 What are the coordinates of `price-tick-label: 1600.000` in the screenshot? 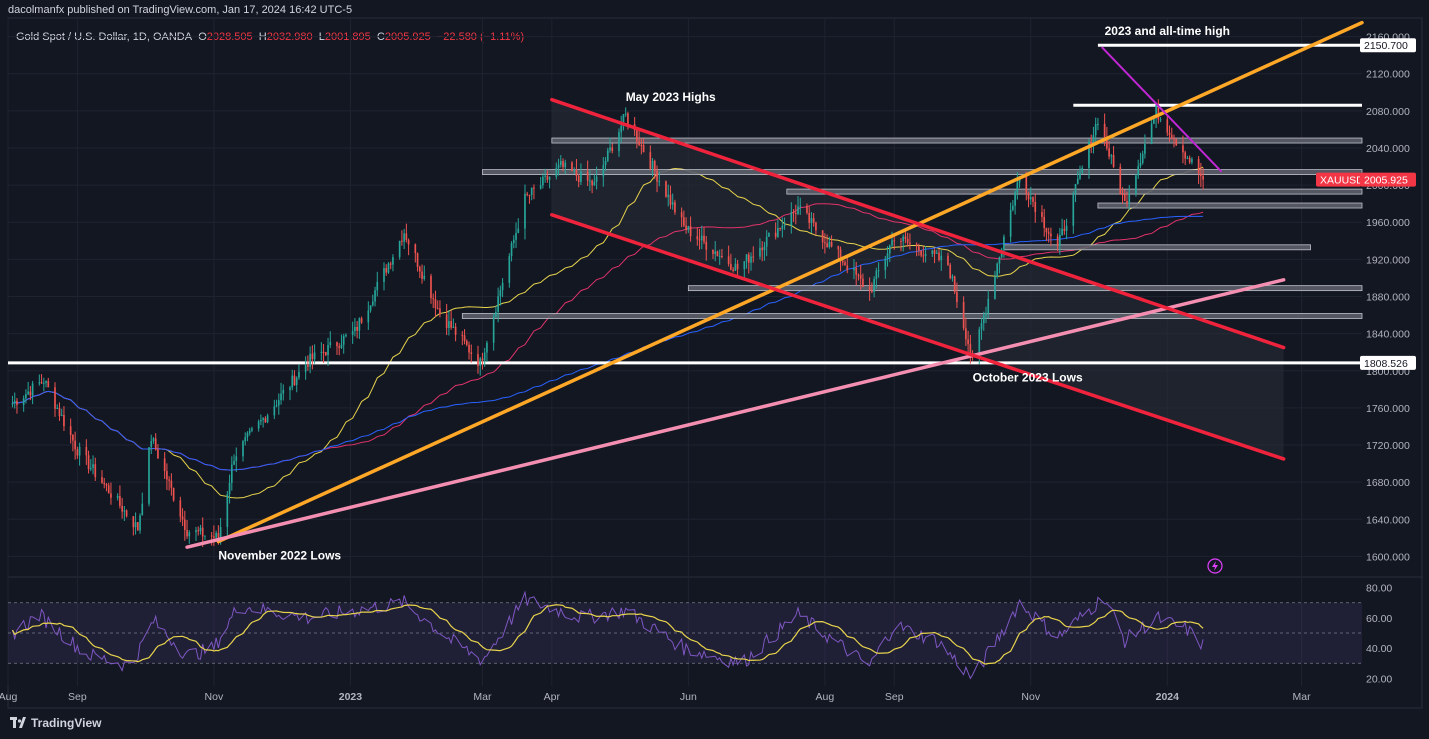 It's located at (1388, 557).